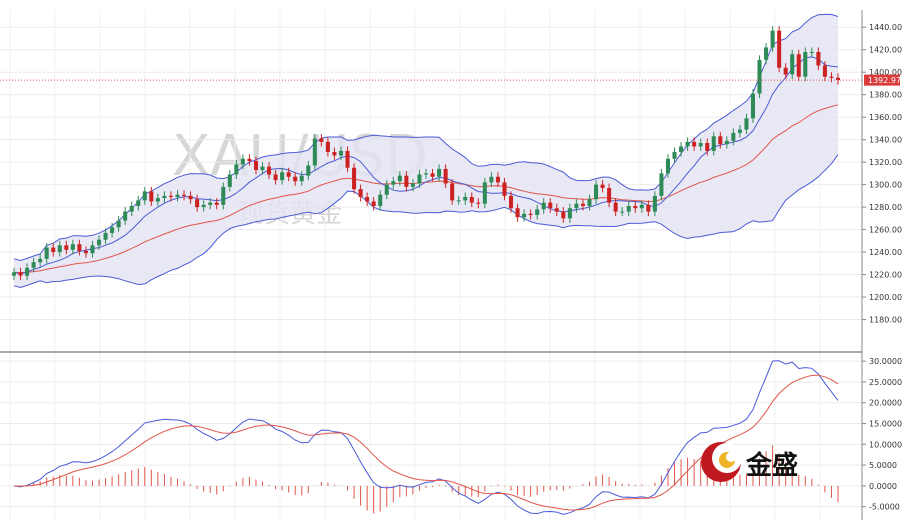 This screenshot has height=525, width=902. I want to click on price-tick-label: 1440.00, so click(885, 27).